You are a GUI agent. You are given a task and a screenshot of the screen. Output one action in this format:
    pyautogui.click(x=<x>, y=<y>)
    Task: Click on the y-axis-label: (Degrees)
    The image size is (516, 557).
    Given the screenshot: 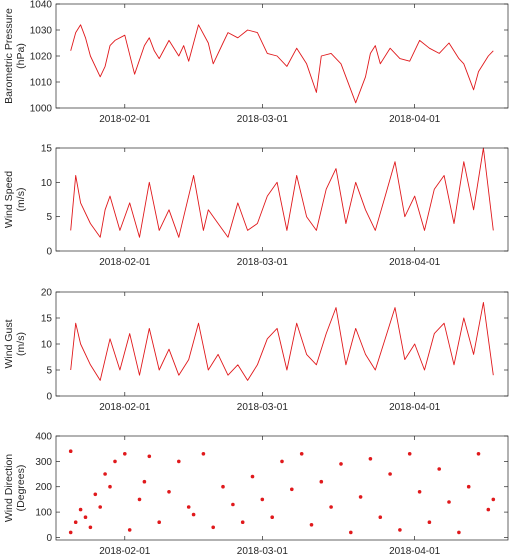 What is the action you would take?
    pyautogui.click(x=21, y=488)
    